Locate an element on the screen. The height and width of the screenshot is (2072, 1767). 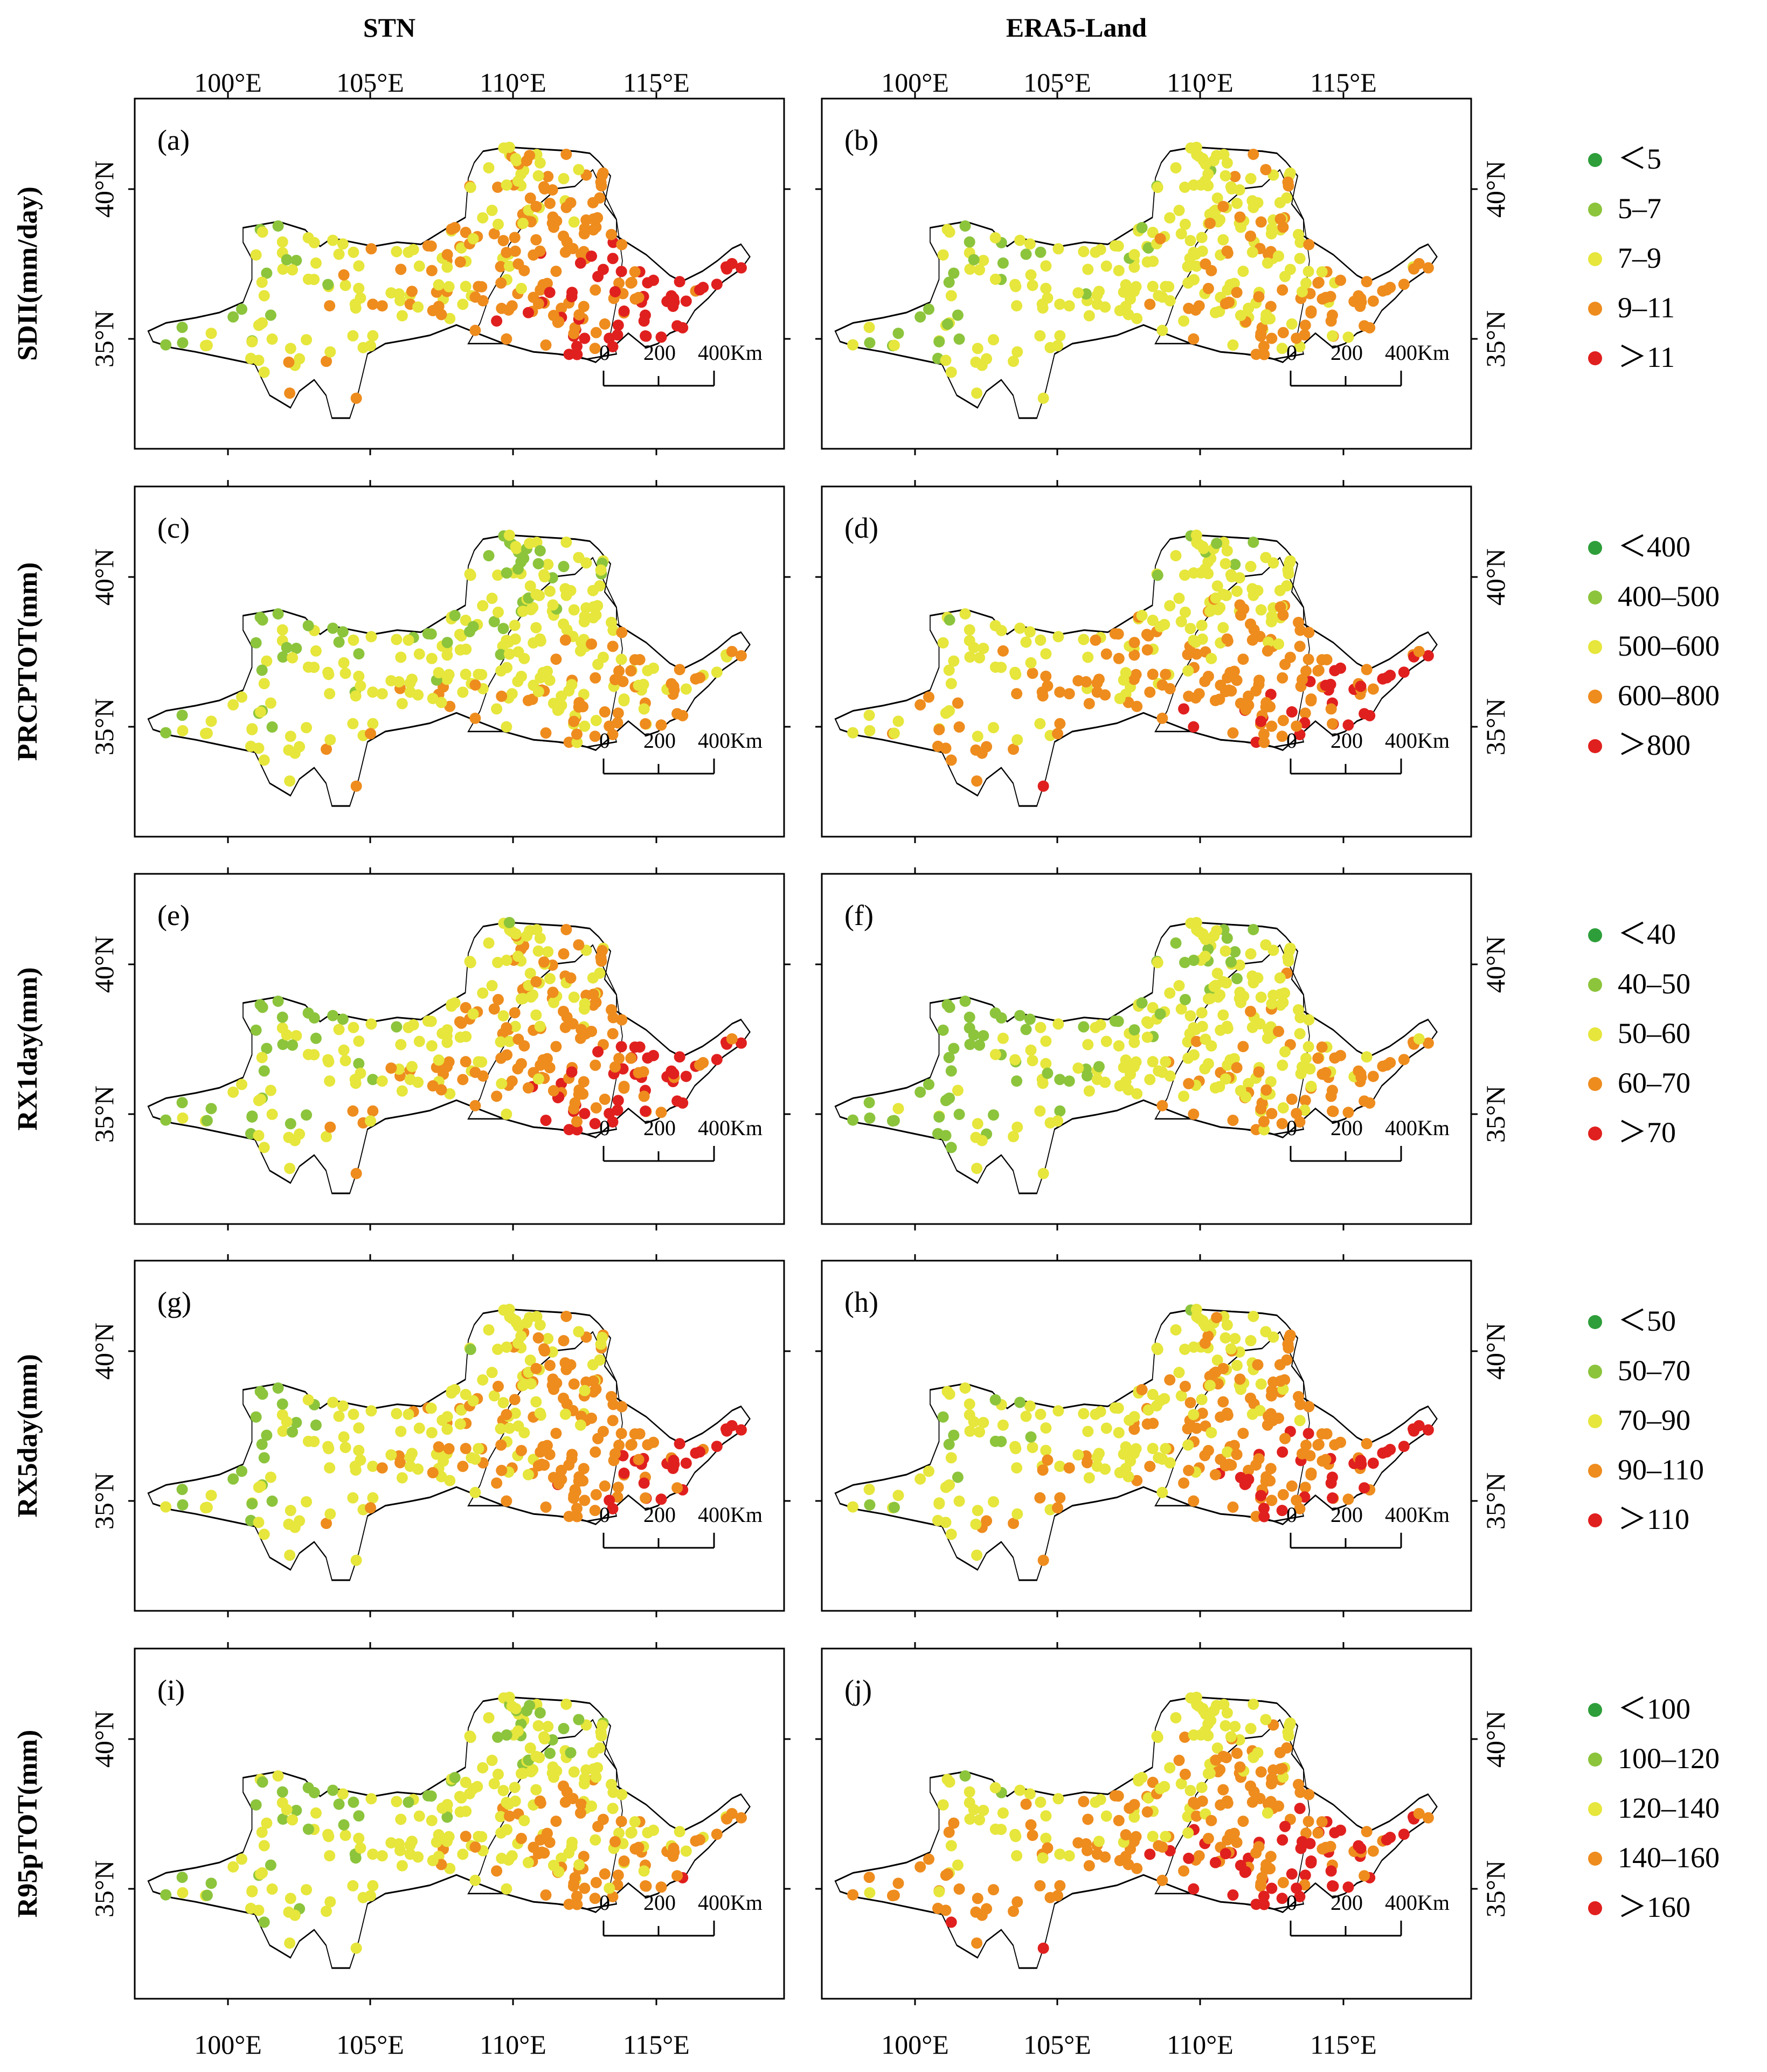
row-label: R95pTOT(mm) is located at coordinates (27, 1824).